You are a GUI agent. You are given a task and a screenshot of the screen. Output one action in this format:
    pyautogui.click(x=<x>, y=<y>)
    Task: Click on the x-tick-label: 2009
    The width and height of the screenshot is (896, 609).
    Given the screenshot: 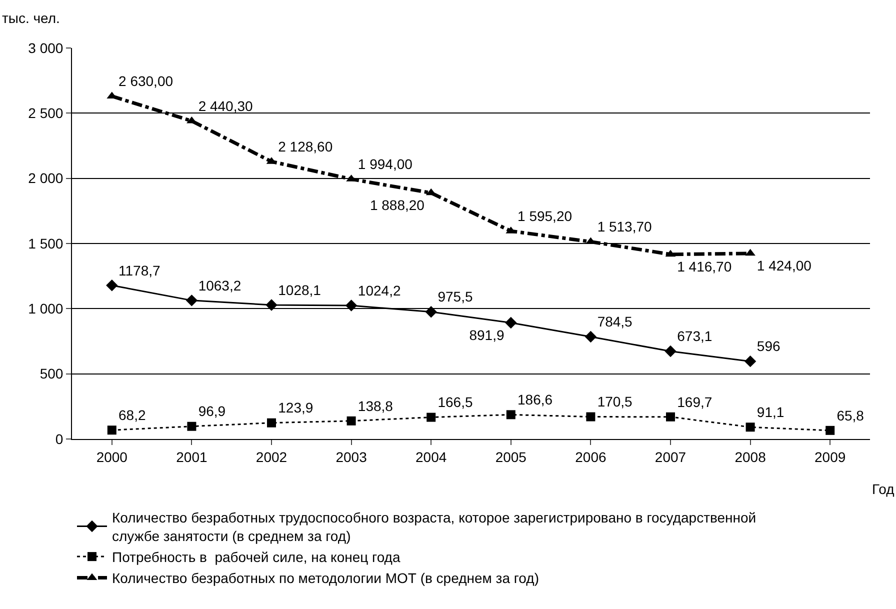 What is the action you would take?
    pyautogui.click(x=830, y=456)
    